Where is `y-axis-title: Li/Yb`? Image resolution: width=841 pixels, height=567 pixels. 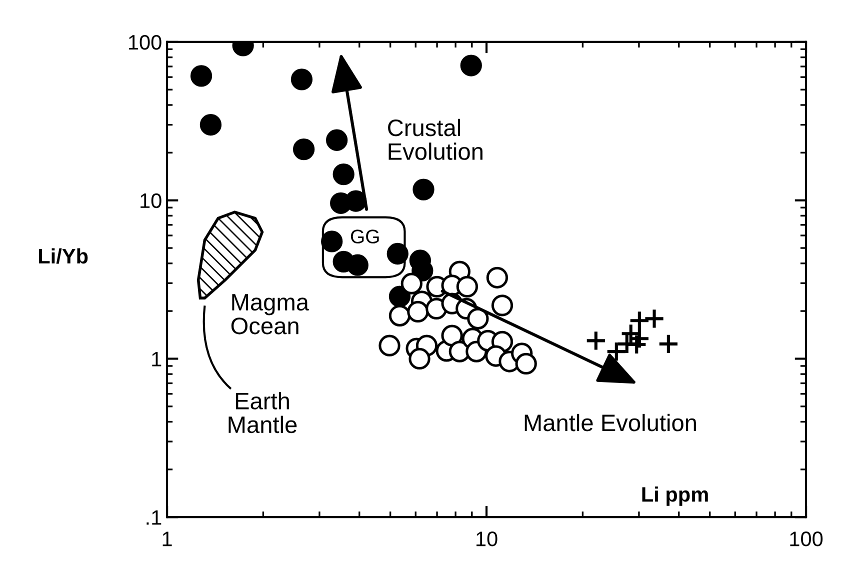 y-axis-title: Li/Yb is located at coordinates (63, 256).